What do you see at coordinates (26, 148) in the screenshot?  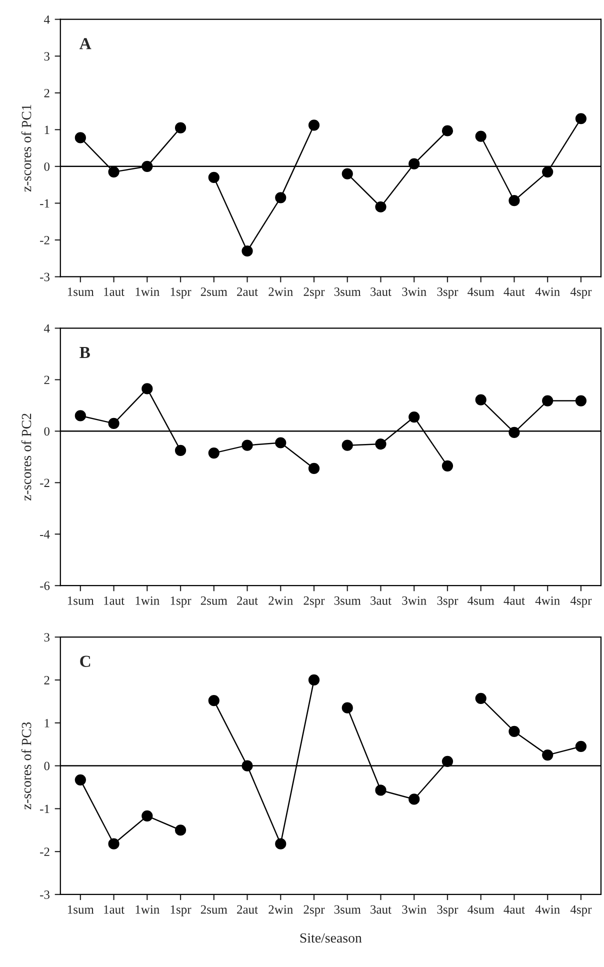 I see `y-axis-title: z-scores of PC1` at bounding box center [26, 148].